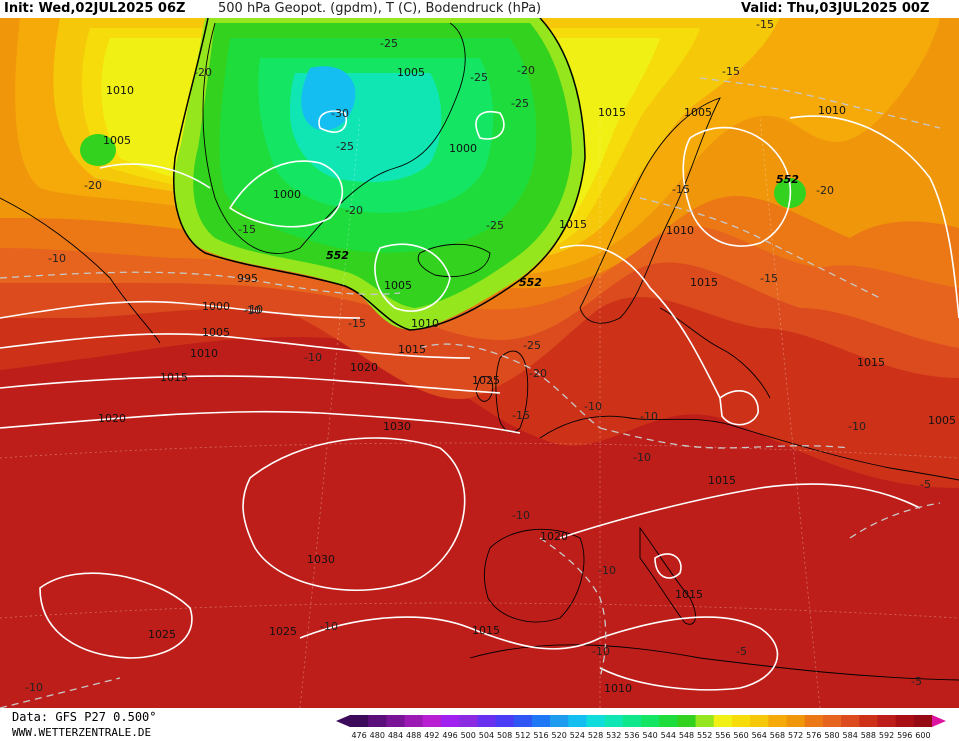 Image resolution: width=959 pixels, height=741 pixels. Describe the element at coordinates (343, 721) in the screenshot. I see `legend-arrow-low` at that location.